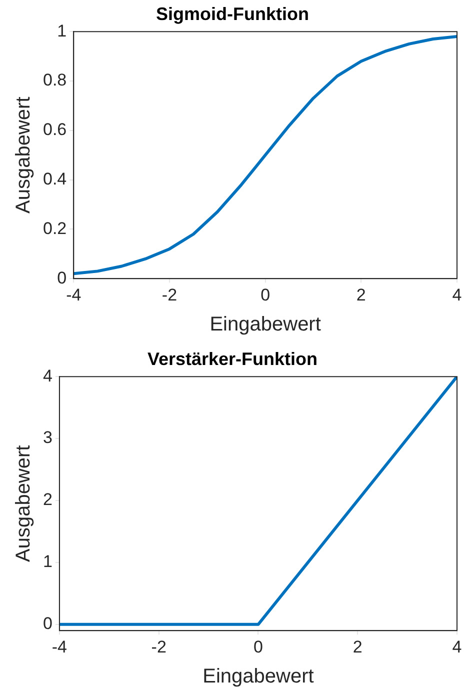  What do you see at coordinates (232, 14) in the screenshot?
I see `chart-title: Sigmoid-Funktion` at bounding box center [232, 14].